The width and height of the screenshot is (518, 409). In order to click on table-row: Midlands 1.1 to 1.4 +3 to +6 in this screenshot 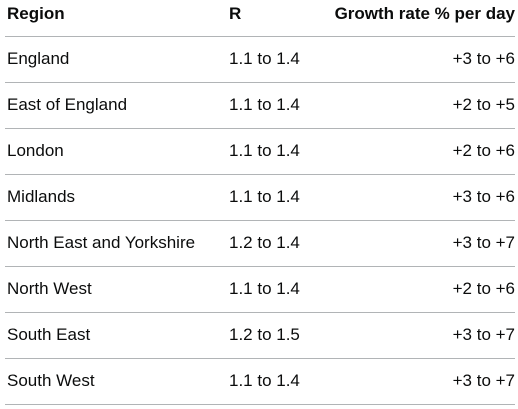, I will do `click(260, 197)`.